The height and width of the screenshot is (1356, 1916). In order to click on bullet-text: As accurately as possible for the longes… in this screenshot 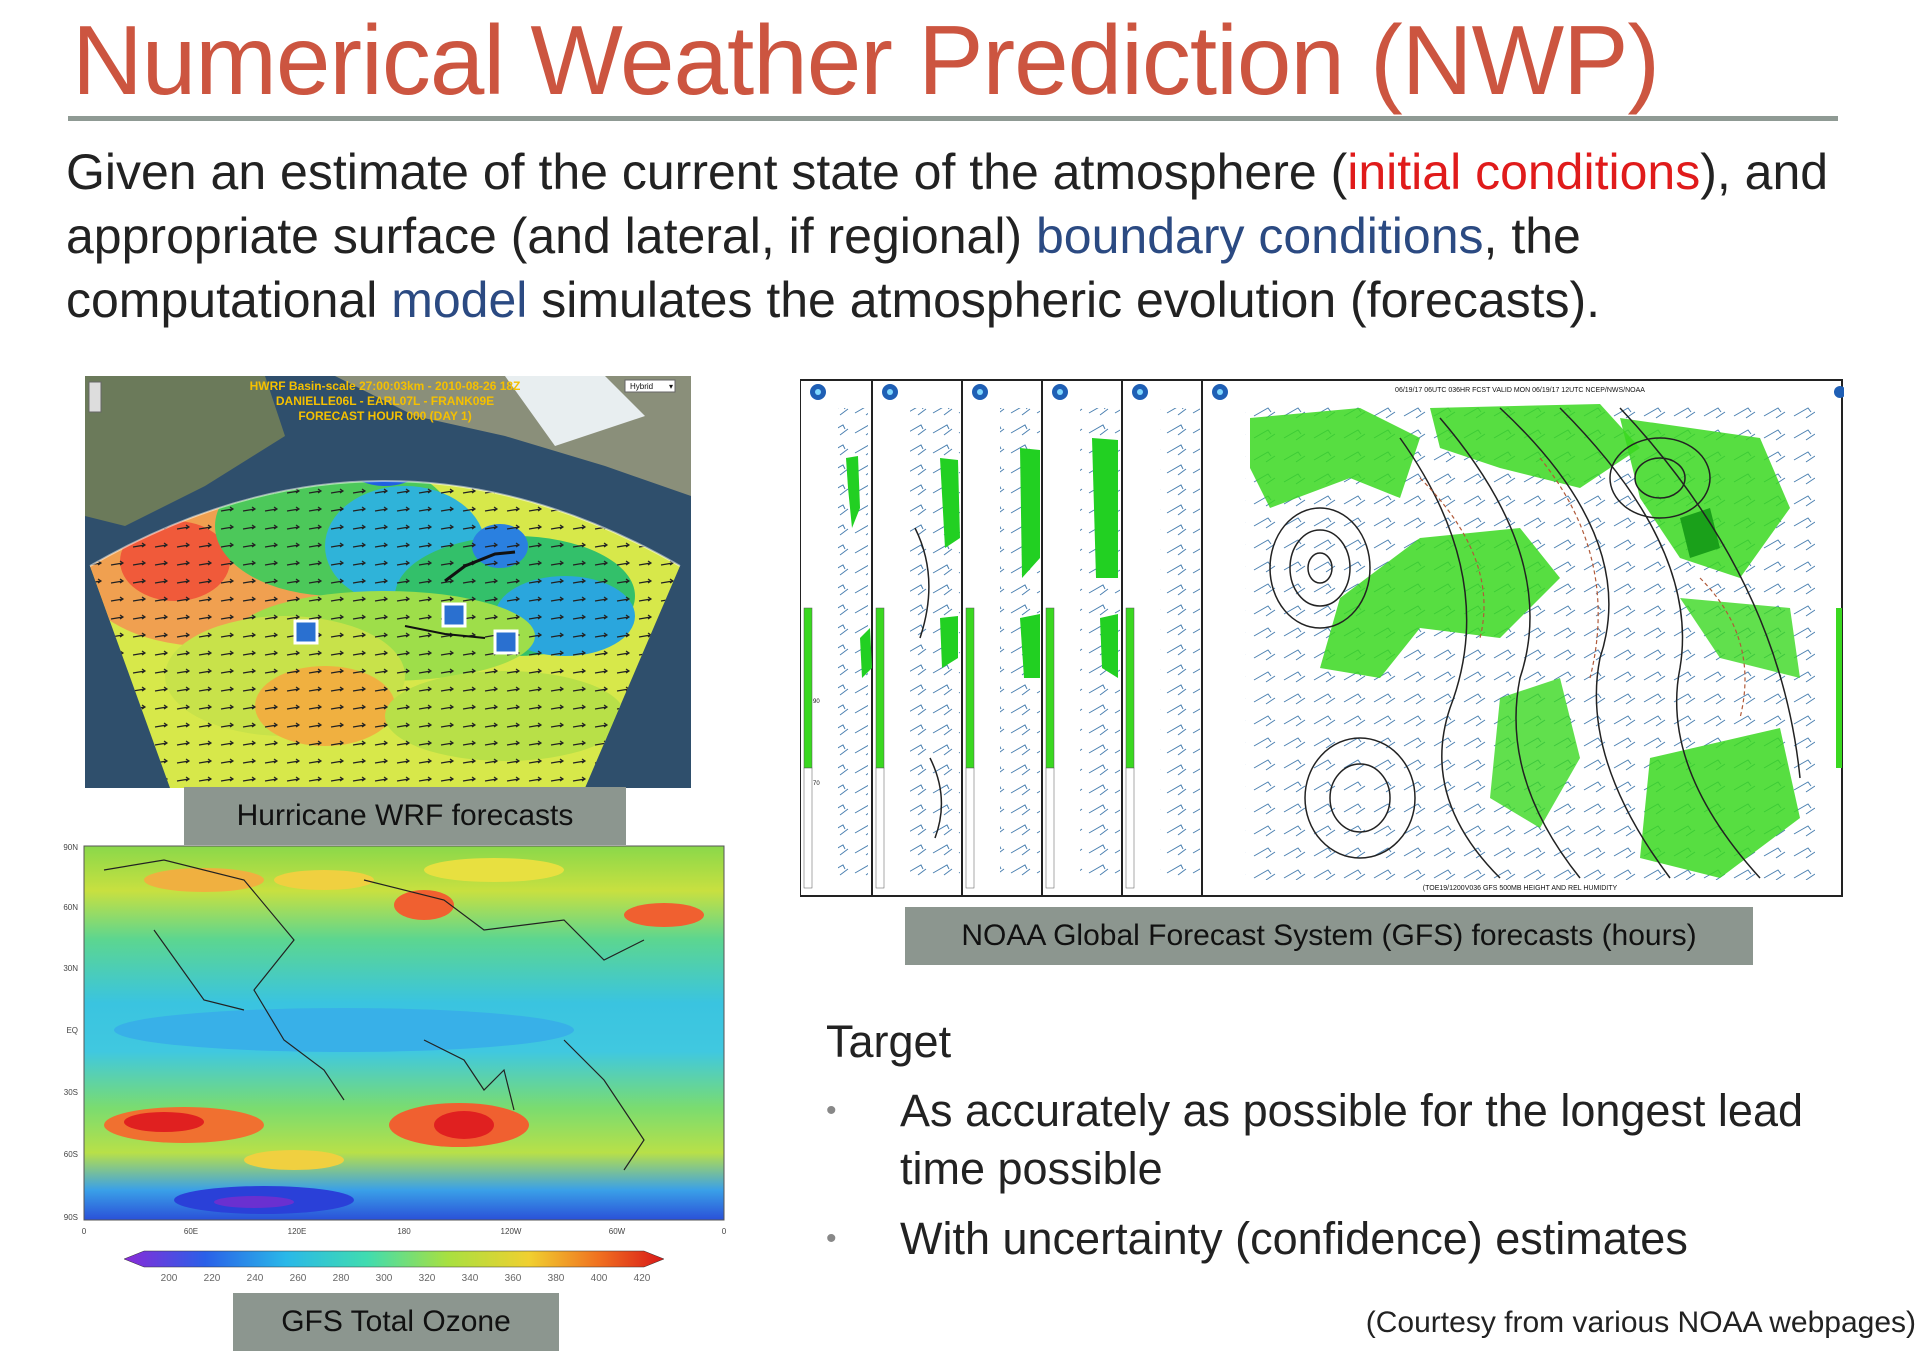, I will do `click(1352, 1139)`.